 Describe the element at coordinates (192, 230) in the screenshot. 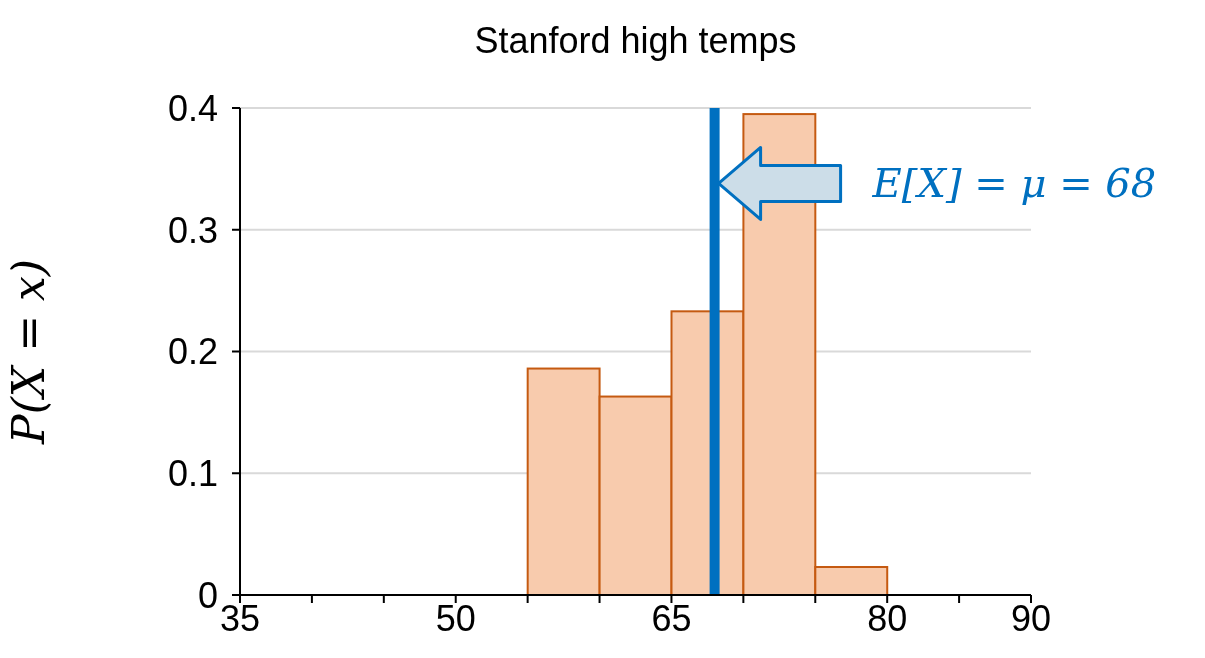

I see `y-tick-label: 0.3` at that location.